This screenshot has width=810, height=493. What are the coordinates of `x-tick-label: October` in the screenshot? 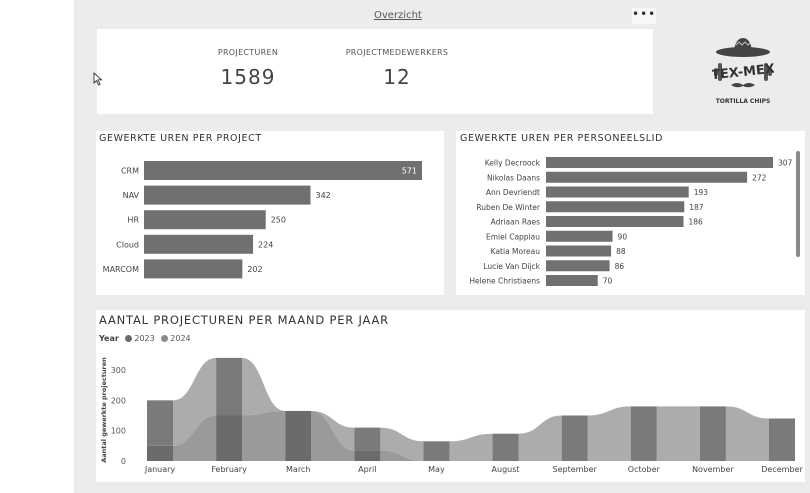 It's located at (644, 469).